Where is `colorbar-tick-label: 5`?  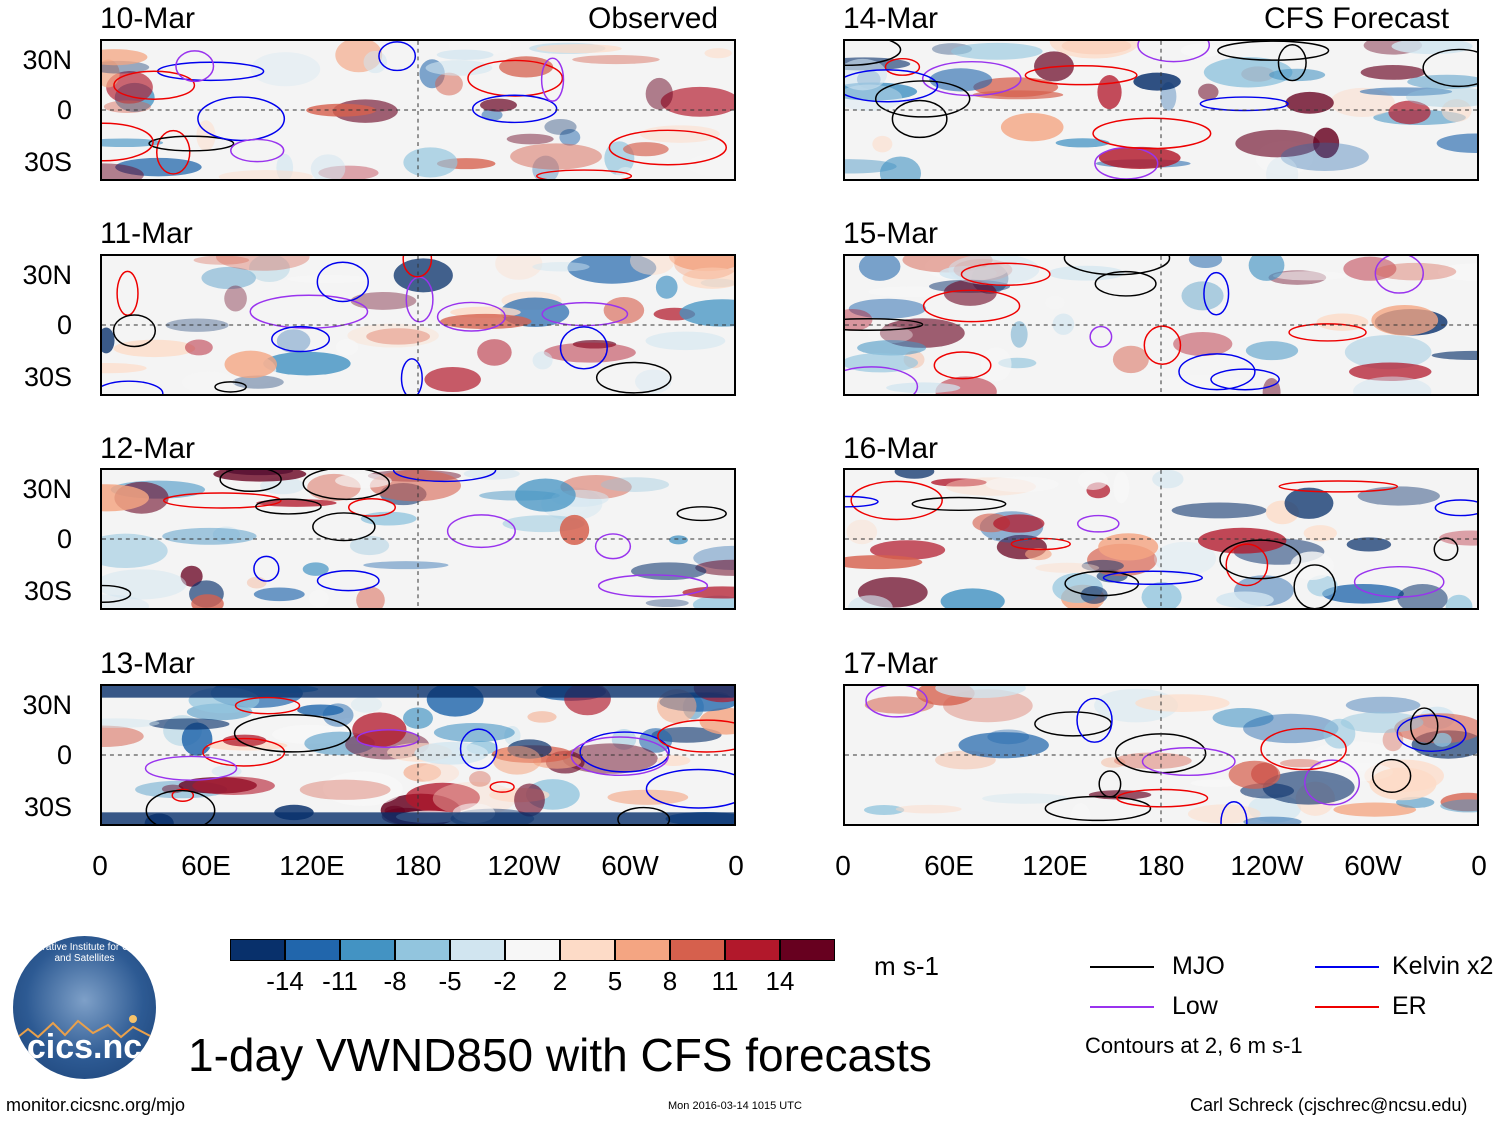
colorbar-tick-label: 5 is located at coordinates (615, 981).